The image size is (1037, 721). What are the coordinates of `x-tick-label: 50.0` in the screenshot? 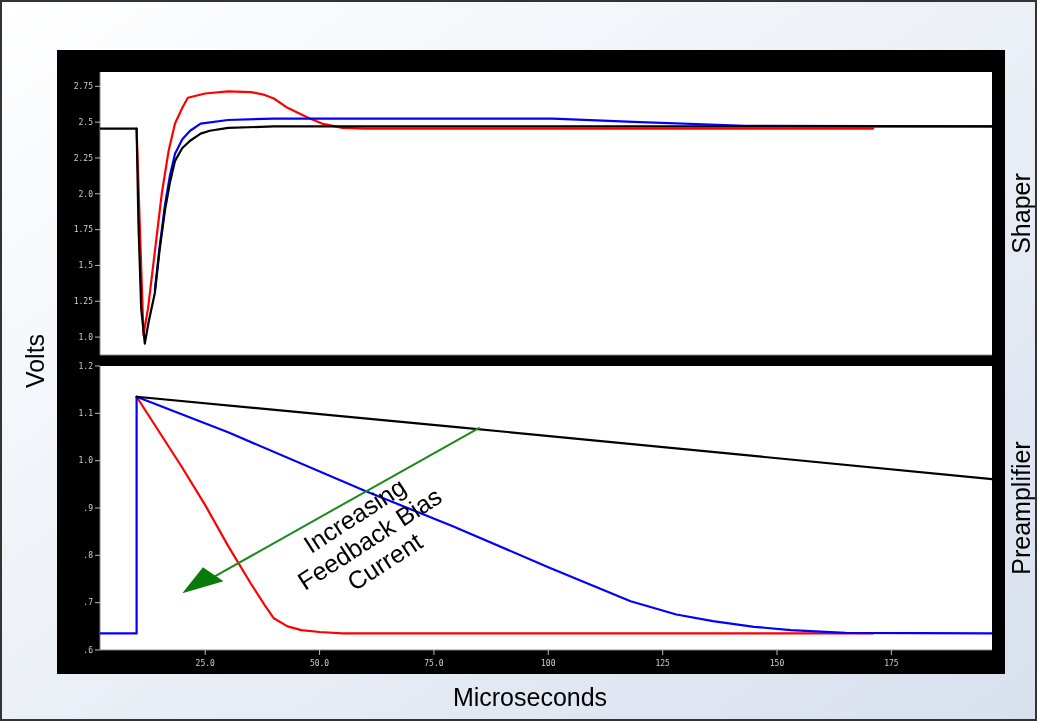 It's located at (319, 663).